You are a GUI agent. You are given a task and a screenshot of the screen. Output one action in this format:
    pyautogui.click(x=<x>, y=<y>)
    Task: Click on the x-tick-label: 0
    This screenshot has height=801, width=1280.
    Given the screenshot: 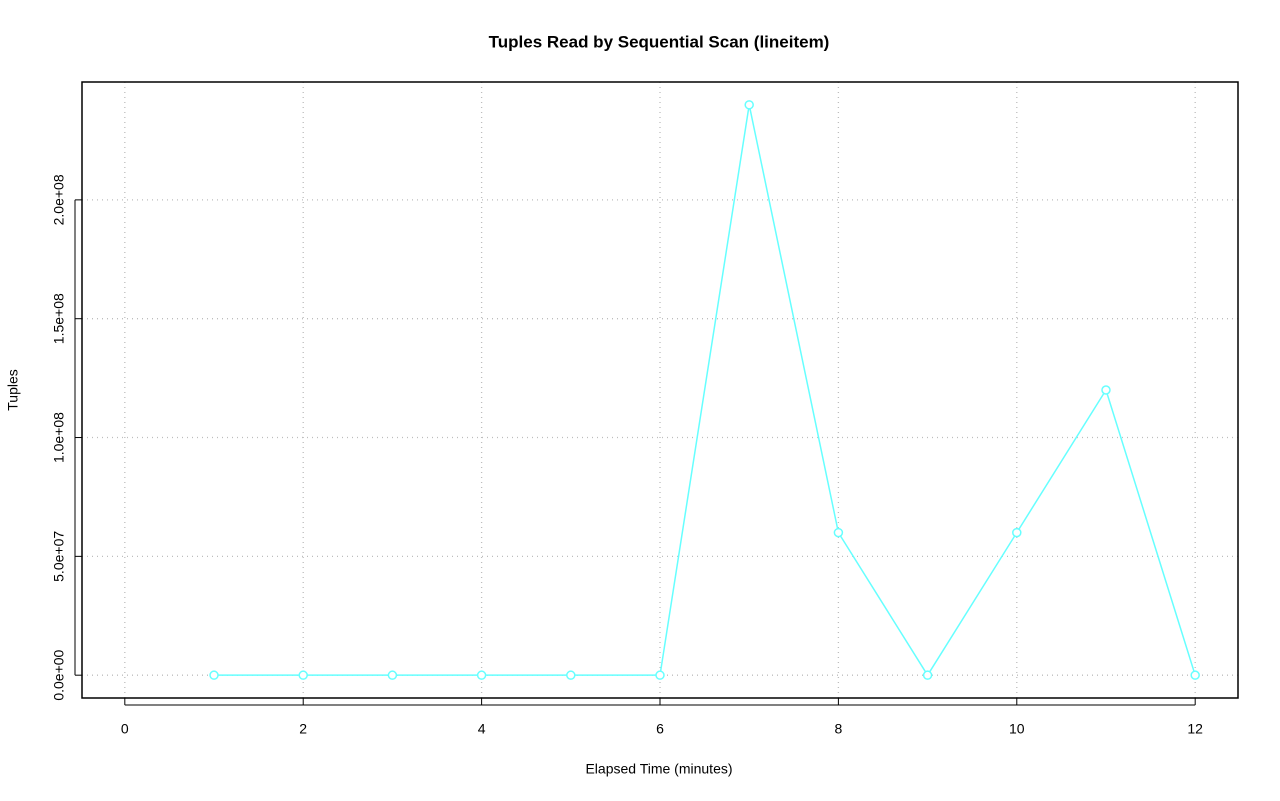 What is the action you would take?
    pyautogui.click(x=125, y=729)
    